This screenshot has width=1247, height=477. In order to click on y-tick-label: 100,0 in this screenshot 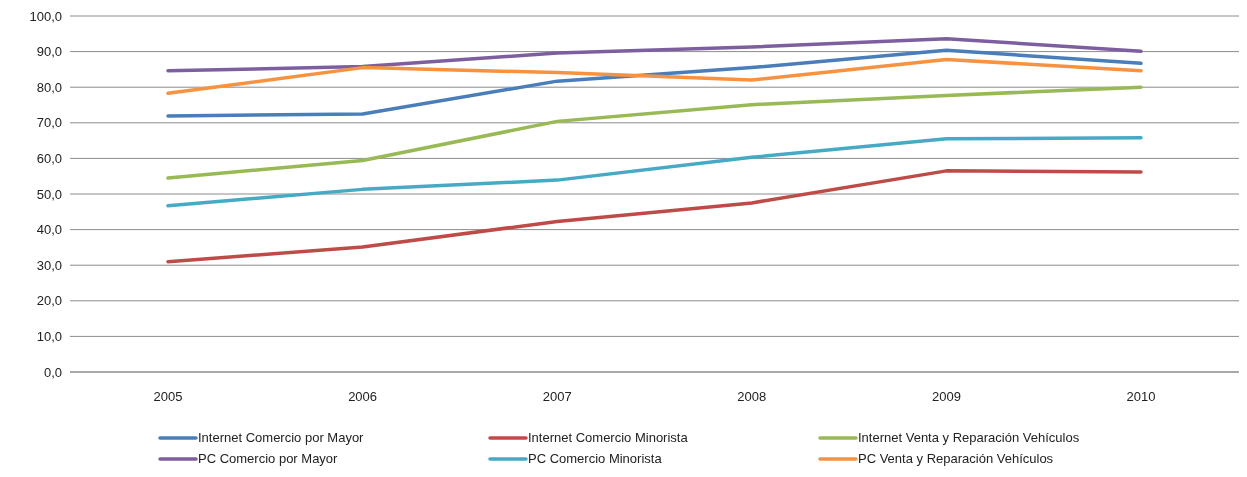, I will do `click(45, 16)`.